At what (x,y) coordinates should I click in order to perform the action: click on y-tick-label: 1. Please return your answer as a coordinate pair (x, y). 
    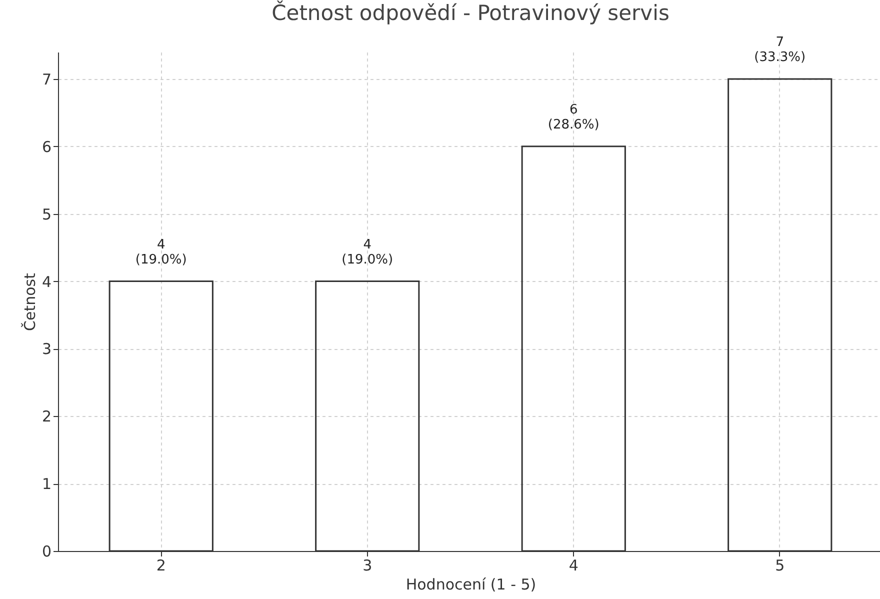
    Looking at the image, I should click on (47, 484).